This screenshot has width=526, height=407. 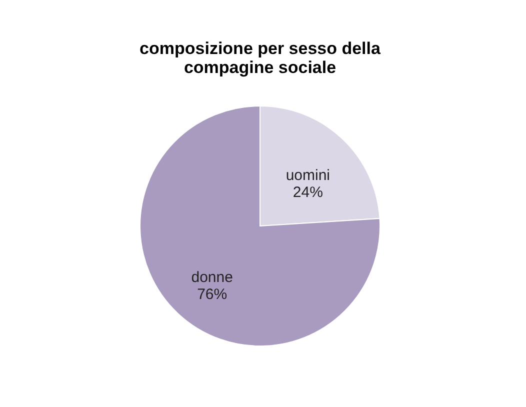 I want to click on data-label: 76%, so click(x=212, y=295).